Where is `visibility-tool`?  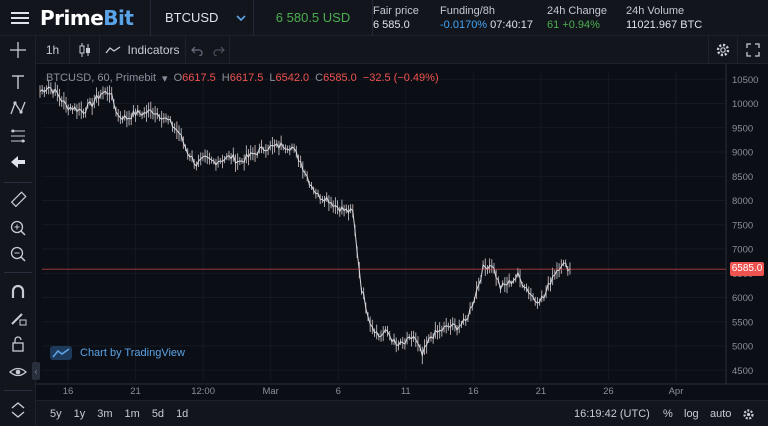 visibility-tool is located at coordinates (18, 372).